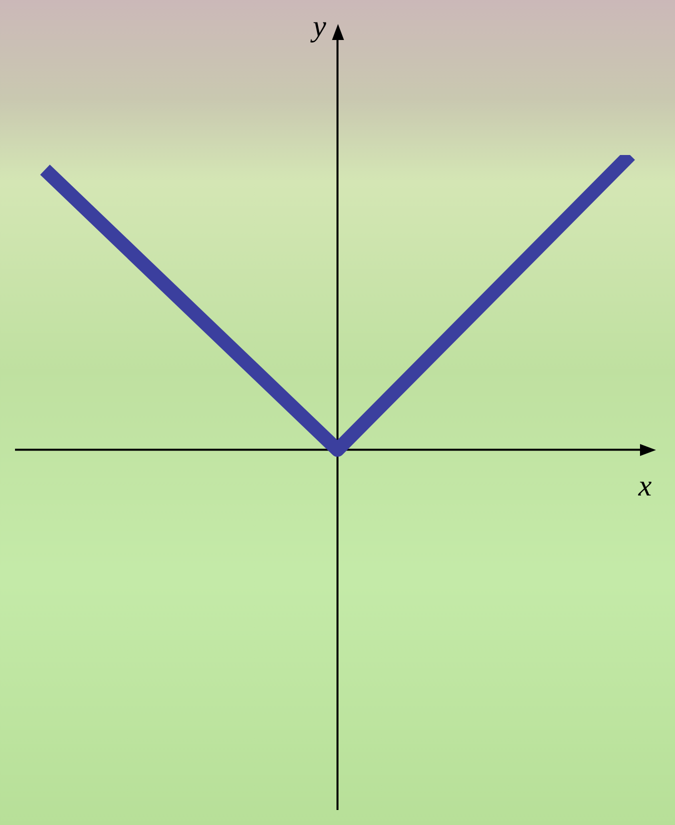 This screenshot has width=675, height=825. Describe the element at coordinates (318, 26) in the screenshot. I see `y-axis-title: y` at that location.